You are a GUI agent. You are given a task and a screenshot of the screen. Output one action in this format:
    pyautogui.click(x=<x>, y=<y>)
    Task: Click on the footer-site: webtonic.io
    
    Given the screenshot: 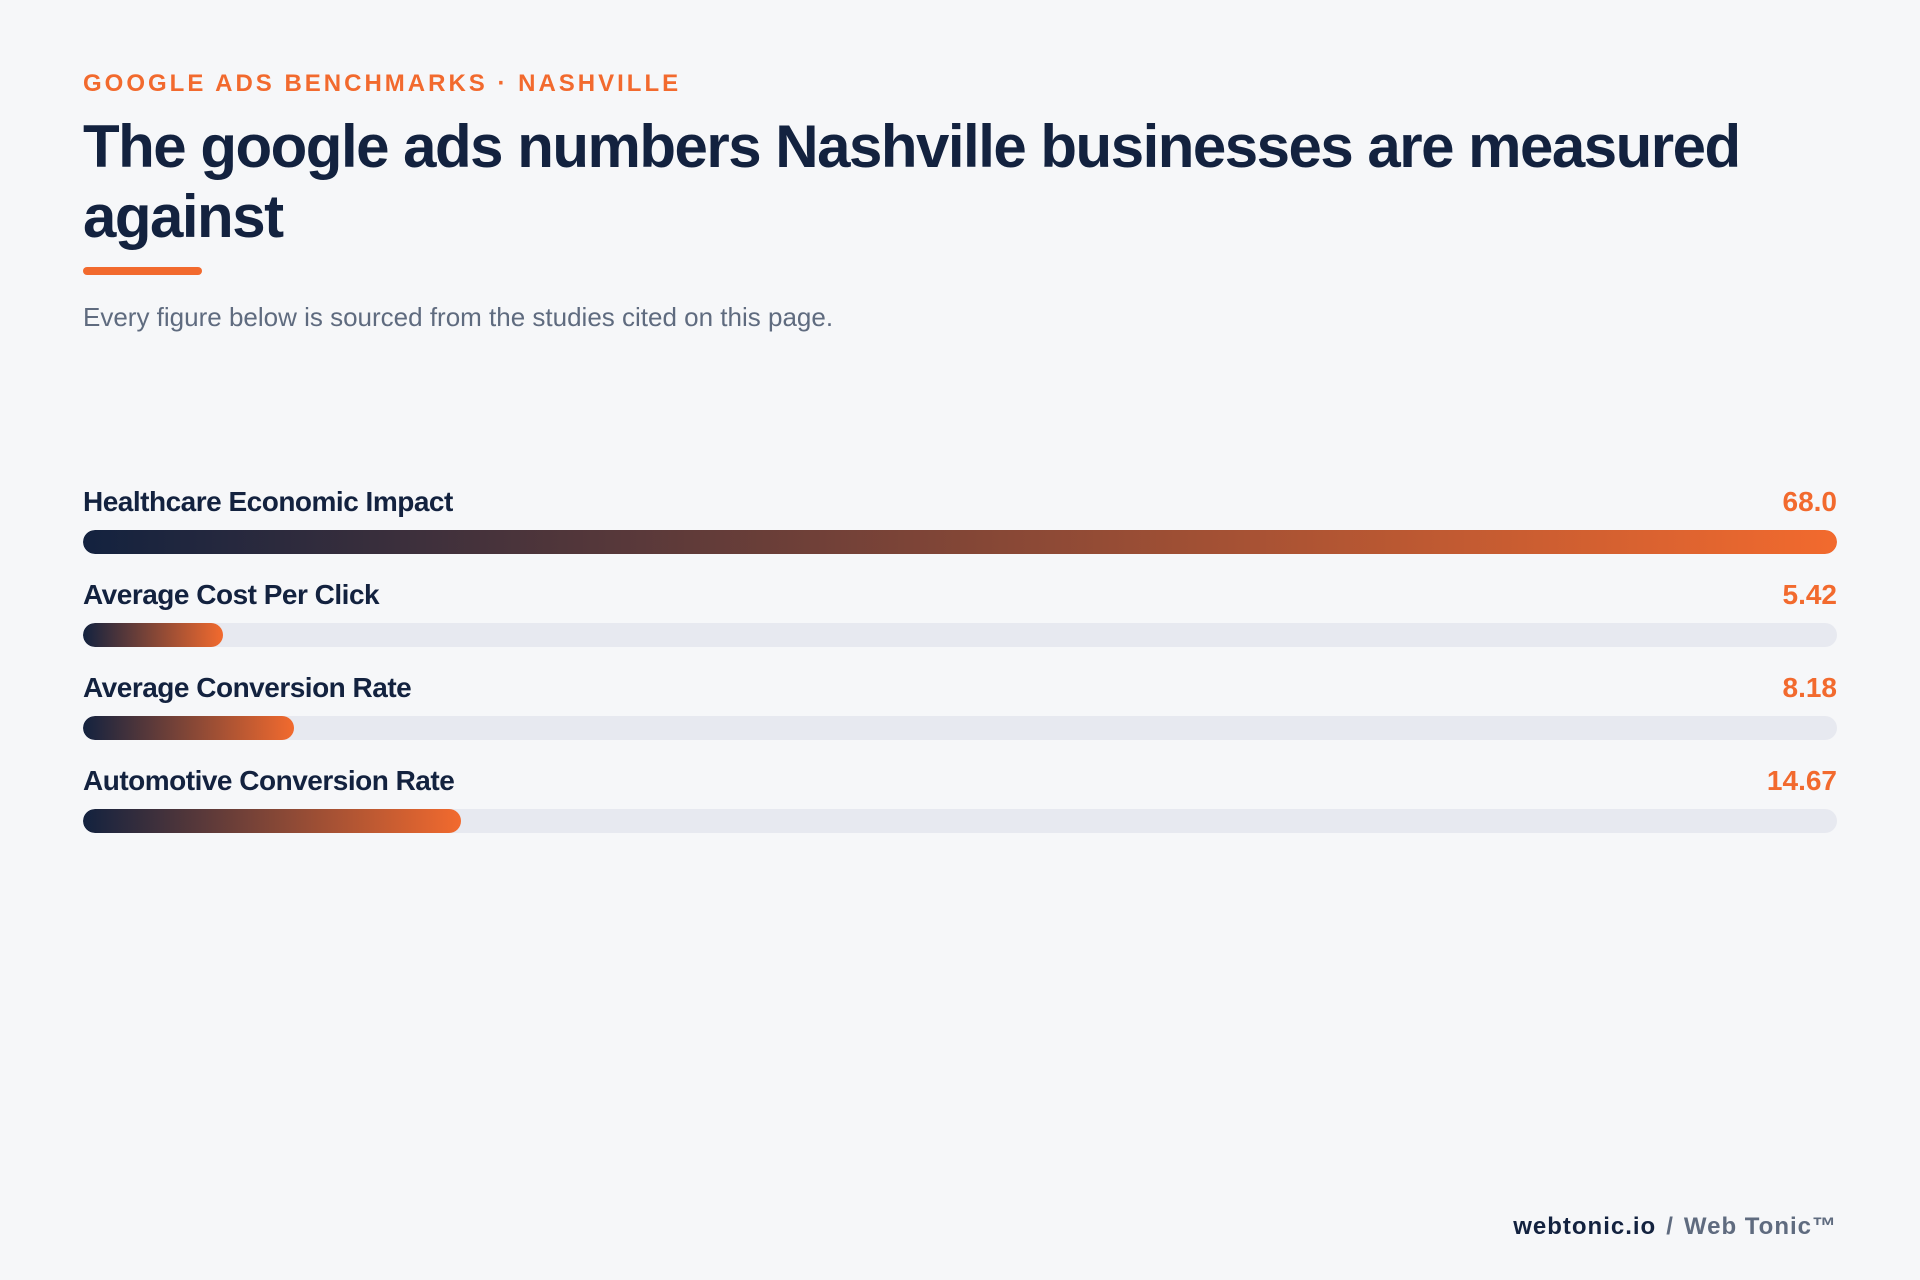 What is the action you would take?
    pyautogui.click(x=1585, y=1226)
    